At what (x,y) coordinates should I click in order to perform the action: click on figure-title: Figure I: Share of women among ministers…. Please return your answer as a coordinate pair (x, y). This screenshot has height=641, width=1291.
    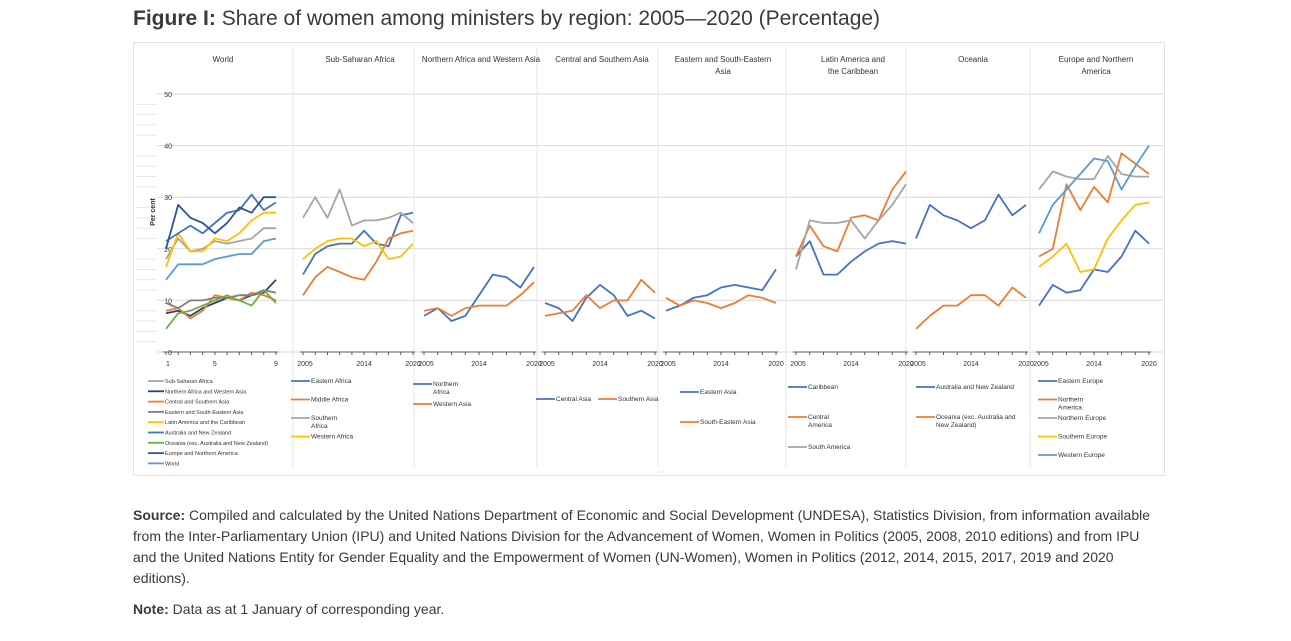
    Looking at the image, I should click on (506, 19).